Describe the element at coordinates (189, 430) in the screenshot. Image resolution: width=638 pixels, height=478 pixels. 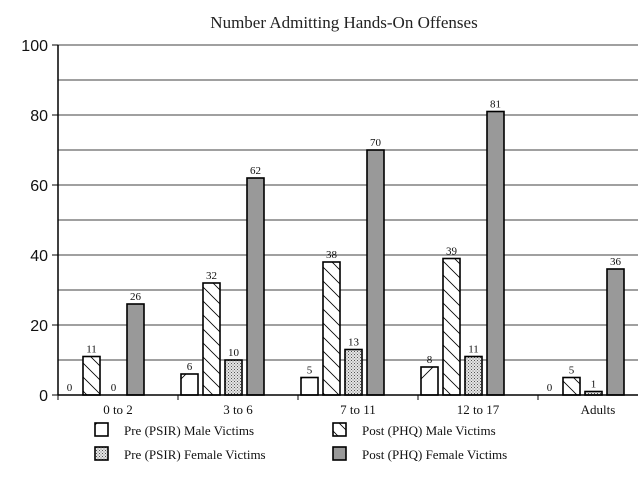
I see `legend-label: Pre (PSIR) Male Victims` at that location.